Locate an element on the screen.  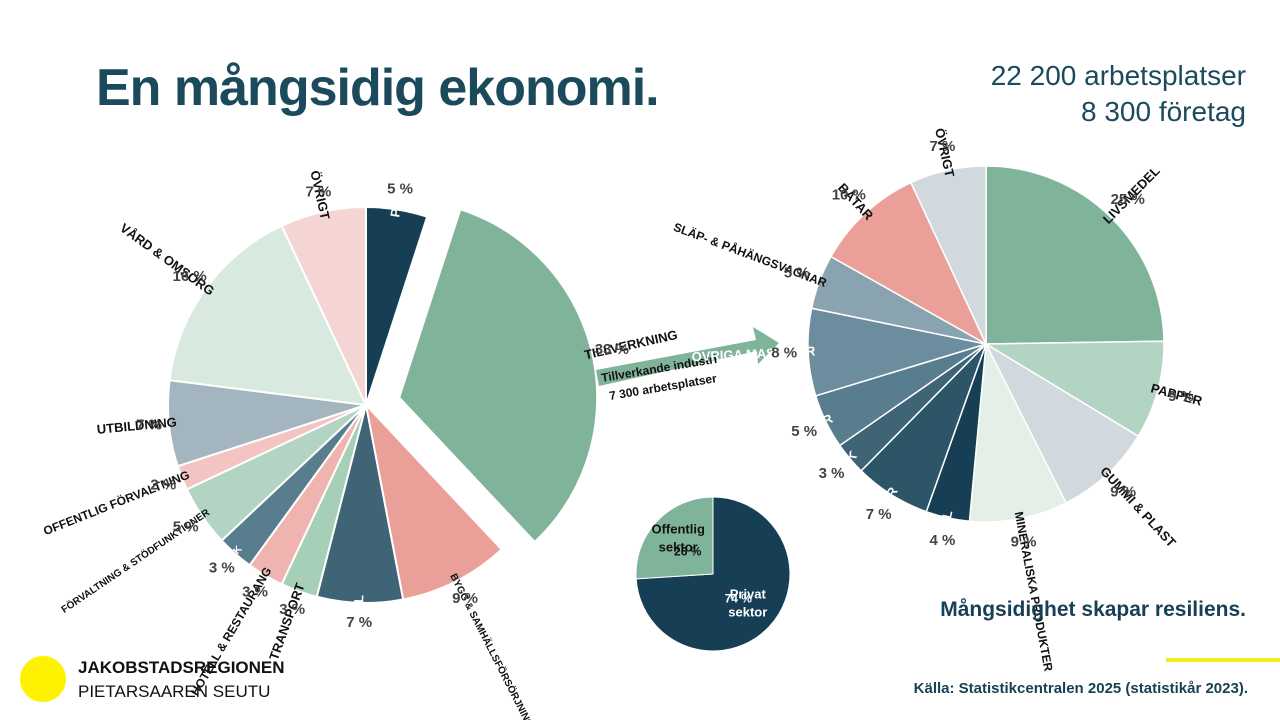
industry-label-metallvaror: METALLVAROR is located at coordinates (869, 529).